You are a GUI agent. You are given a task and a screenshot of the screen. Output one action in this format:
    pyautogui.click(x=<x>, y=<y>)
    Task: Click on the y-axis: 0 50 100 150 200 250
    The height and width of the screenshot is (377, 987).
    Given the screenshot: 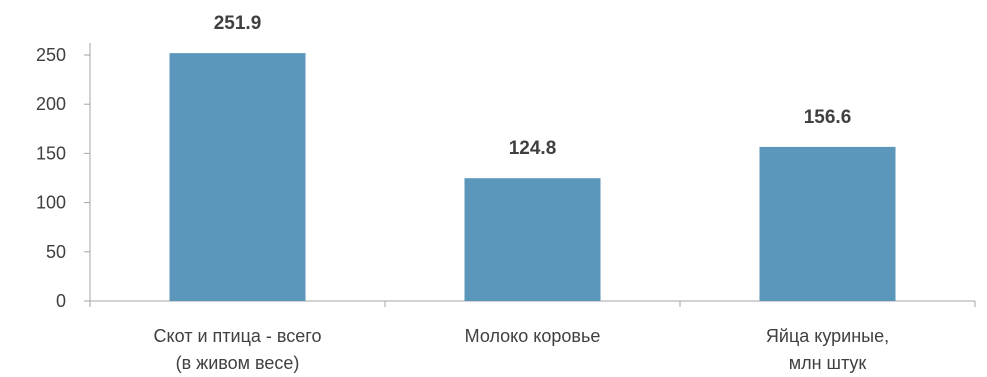 What is the action you would take?
    pyautogui.click(x=63, y=177)
    